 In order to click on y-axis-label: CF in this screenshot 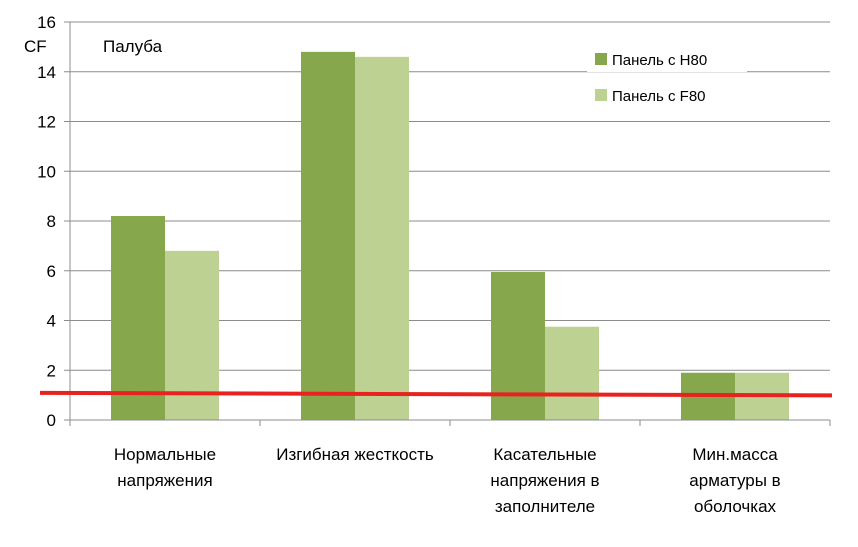, I will do `click(35, 46)`.